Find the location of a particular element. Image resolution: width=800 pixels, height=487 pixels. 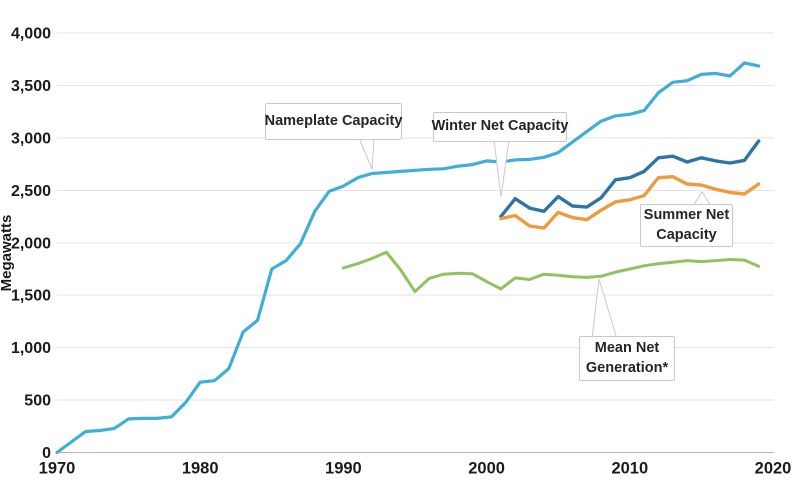

y-tick-label: 500 is located at coordinates (37, 401).